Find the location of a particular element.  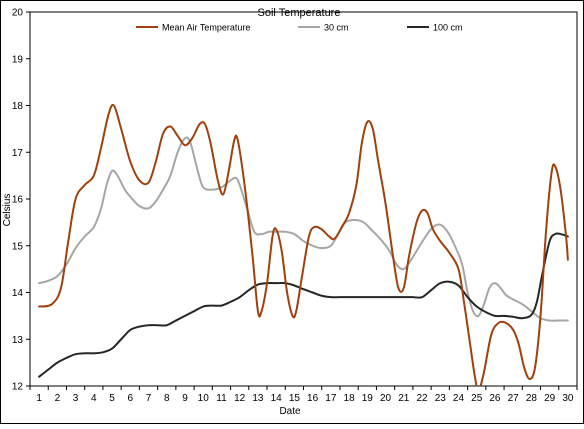

legend: Mean Air Temperature 30 cm 100 cm is located at coordinates (299, 28).